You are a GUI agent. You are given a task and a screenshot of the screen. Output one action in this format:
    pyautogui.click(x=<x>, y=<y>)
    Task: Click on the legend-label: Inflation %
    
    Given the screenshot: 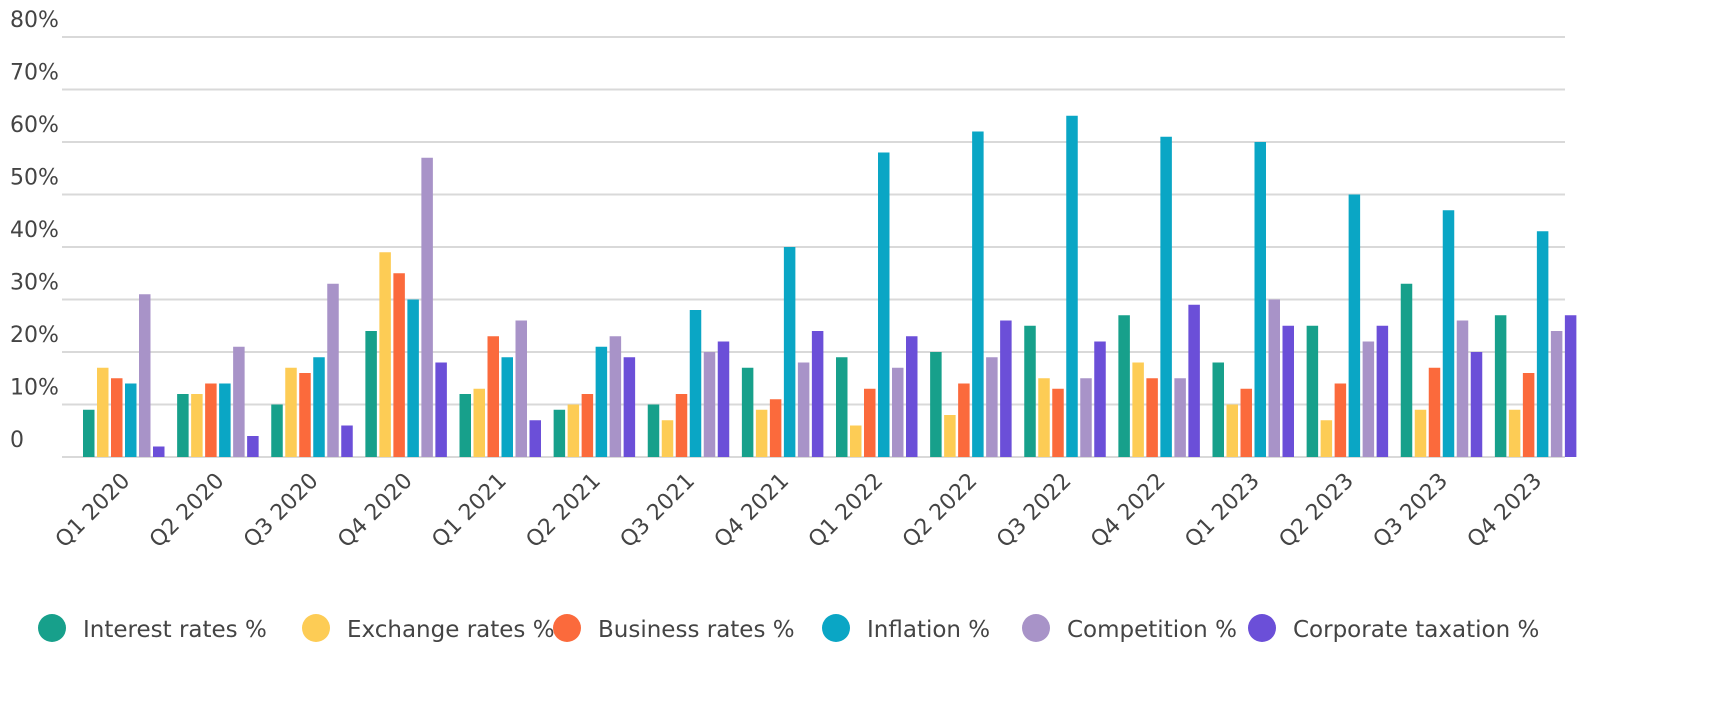 What is the action you would take?
    pyautogui.click(x=928, y=630)
    